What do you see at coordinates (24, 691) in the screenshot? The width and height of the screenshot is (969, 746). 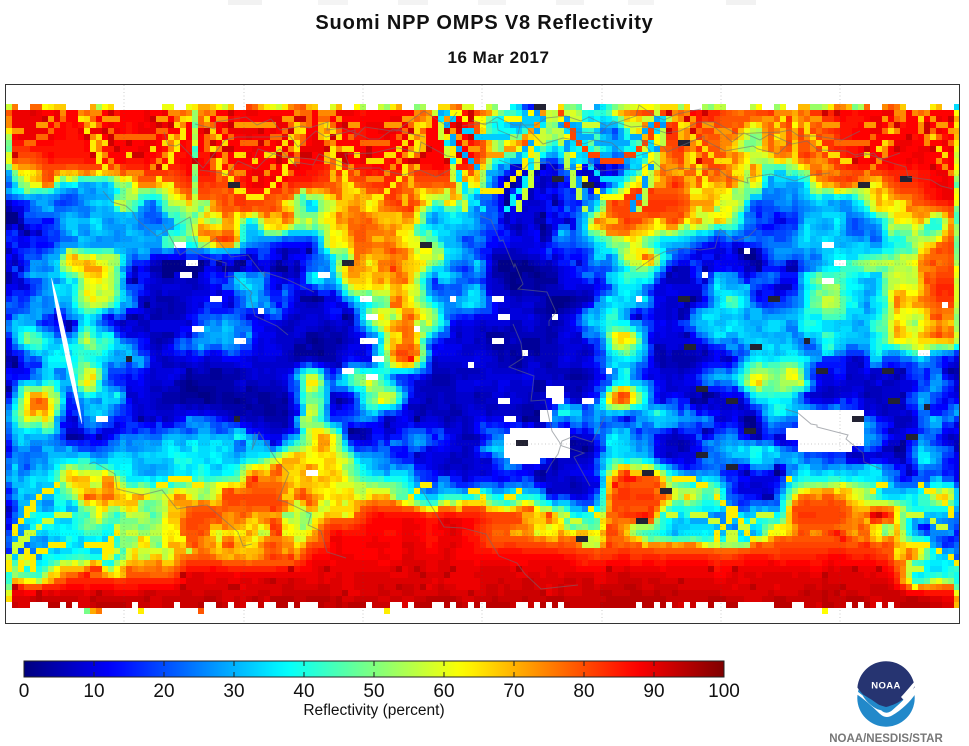 I see `svg-text: 0` at bounding box center [24, 691].